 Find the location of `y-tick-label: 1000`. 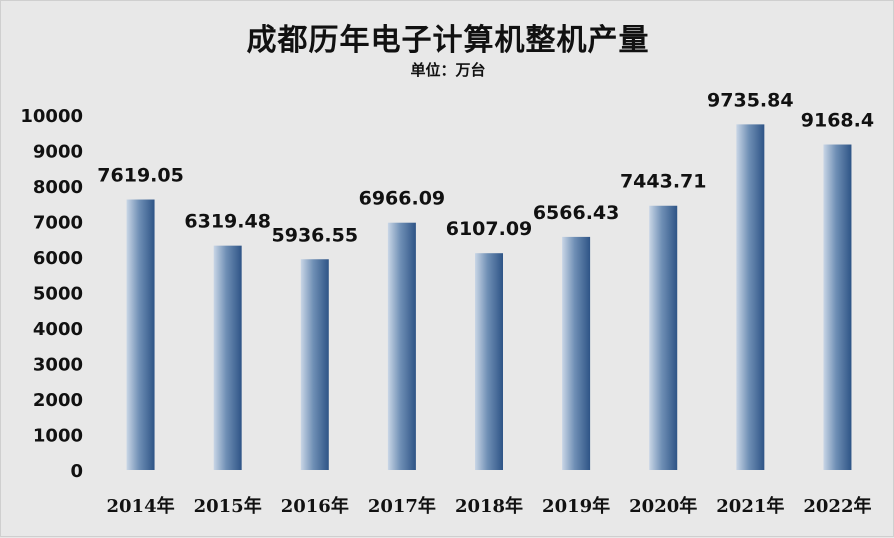

y-tick-label: 1000 is located at coordinates (58, 436).